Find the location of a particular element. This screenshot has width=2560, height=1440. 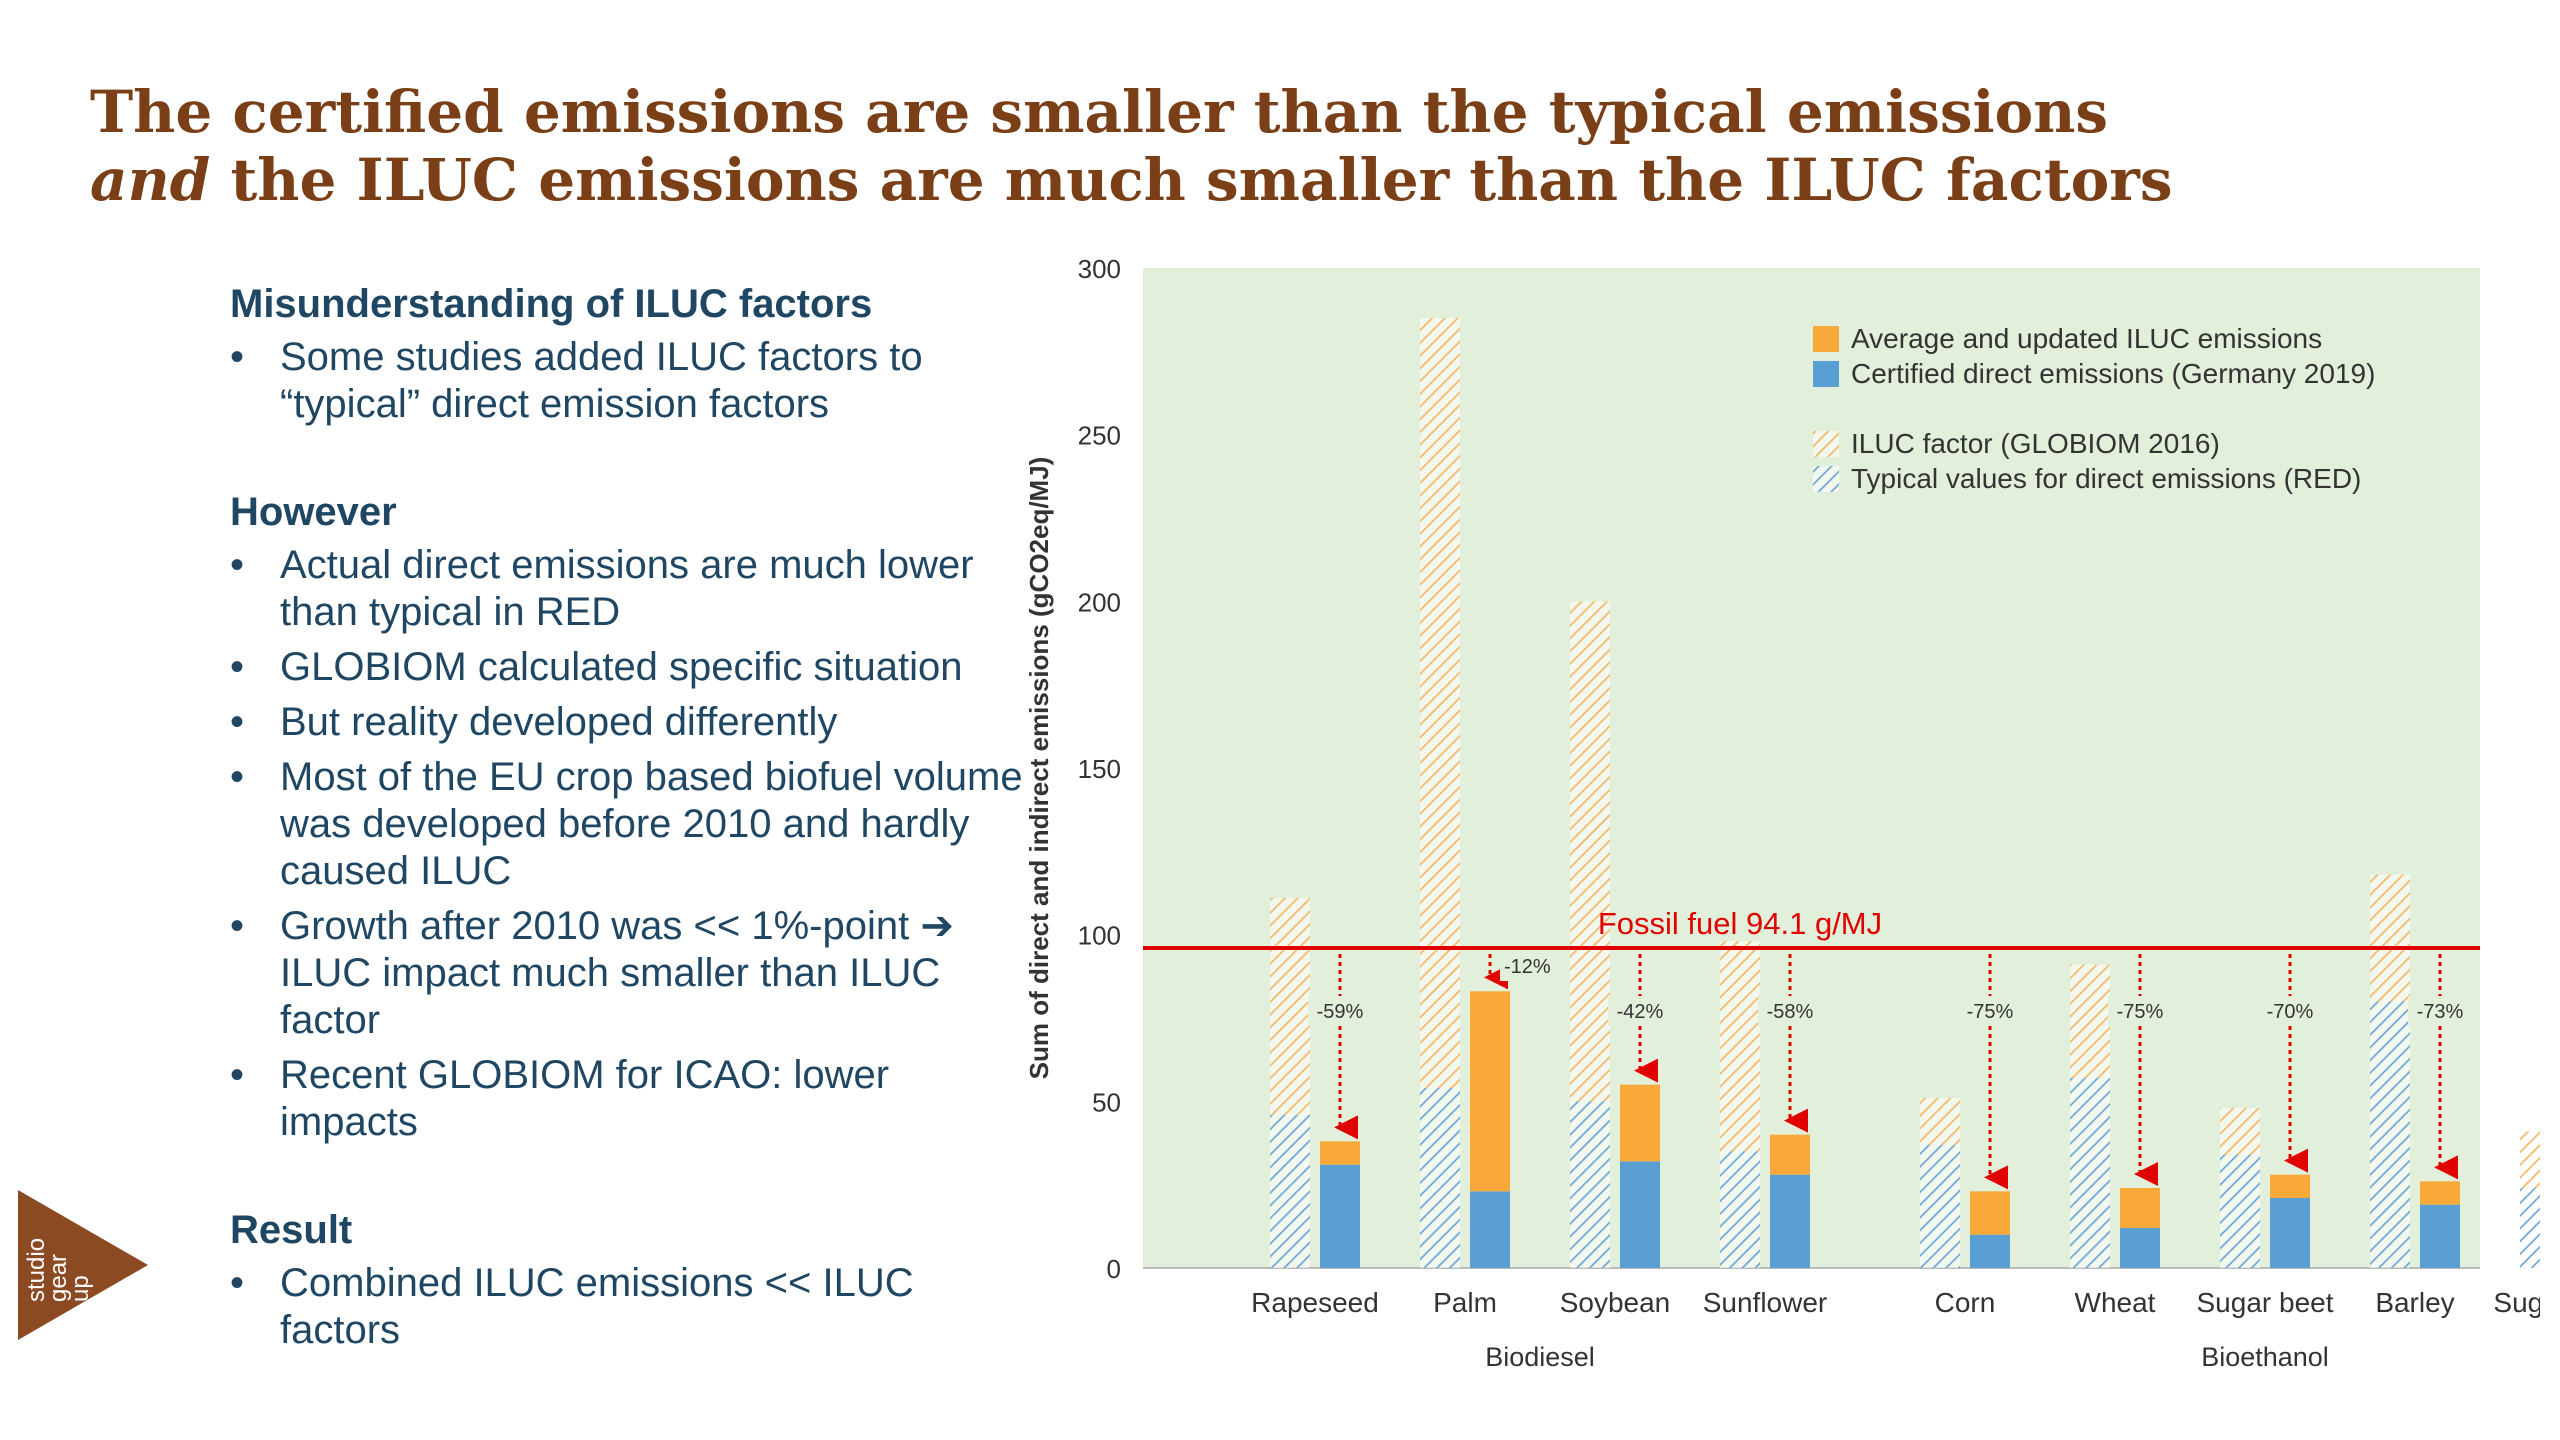

legend-label: ILUC factor (GLOBIOM 2016) is located at coordinates (2035, 443).